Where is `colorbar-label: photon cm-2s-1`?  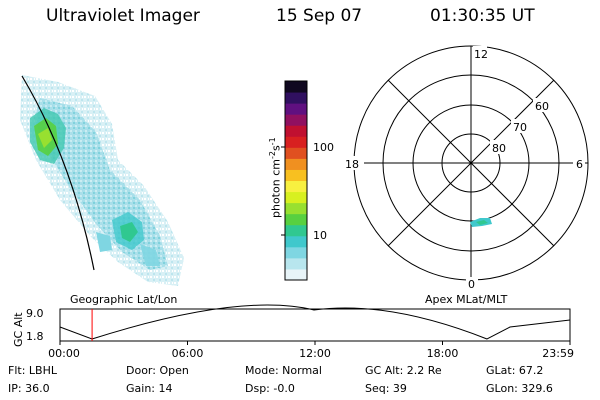 colorbar-label: photon cm-2s-1 is located at coordinates (275, 177).